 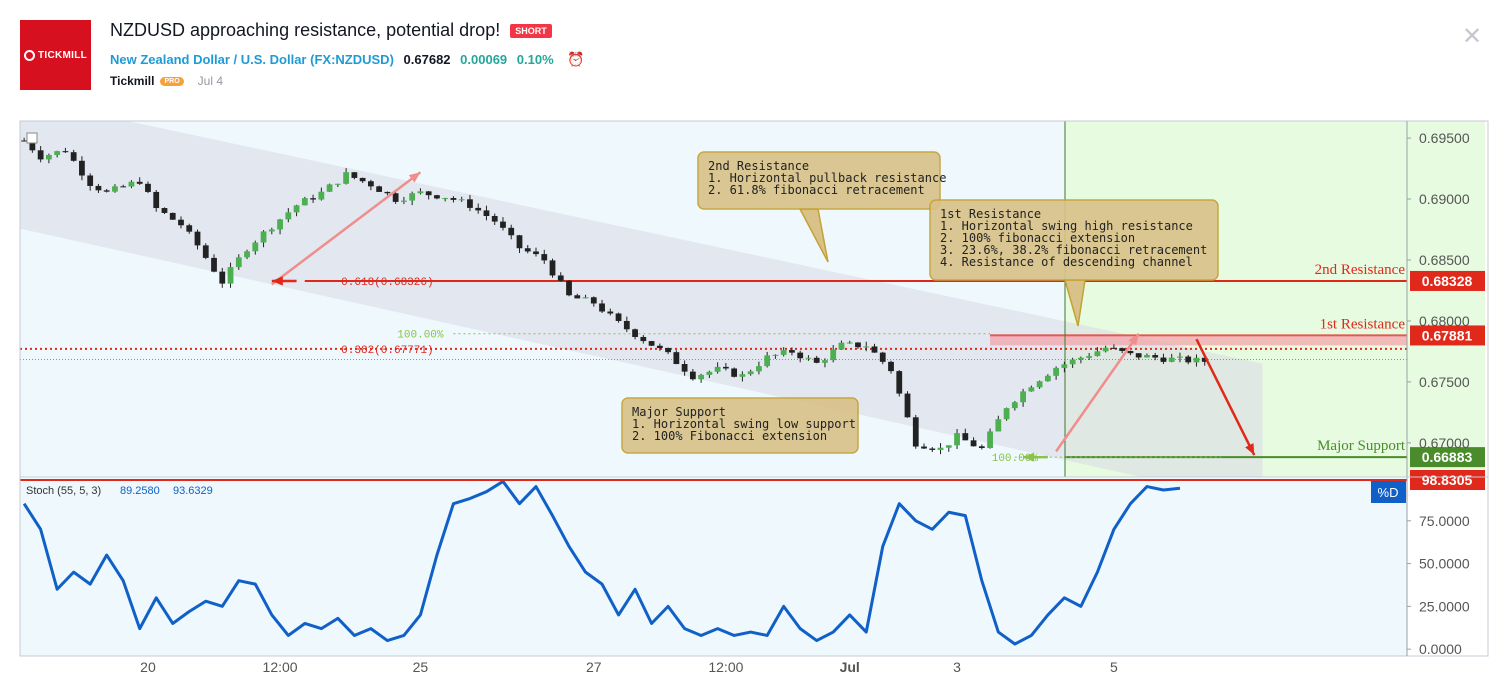 What do you see at coordinates (1444, 443) in the screenshot?
I see `price-tick-label: 0.67000` at bounding box center [1444, 443].